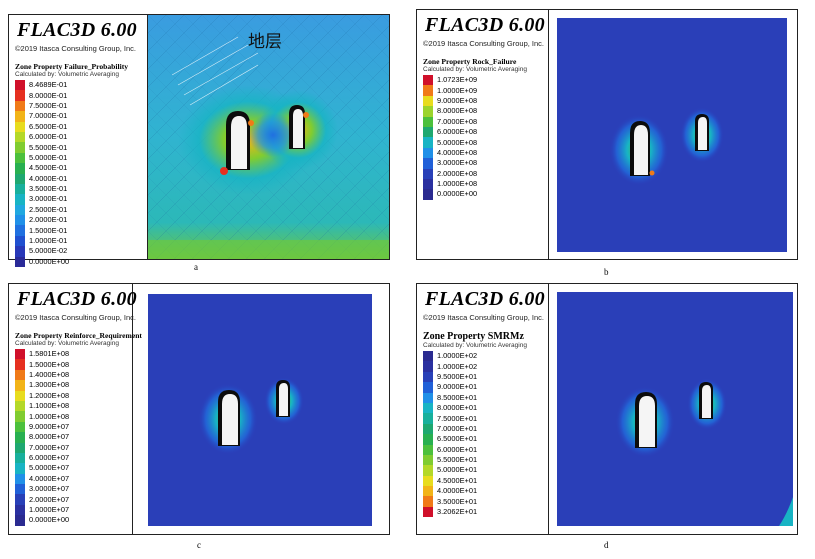 The width and height of the screenshot is (815, 559). What do you see at coordinates (457, 439) in the screenshot?
I see `legend-label: 6.5000E+01` at bounding box center [457, 439].